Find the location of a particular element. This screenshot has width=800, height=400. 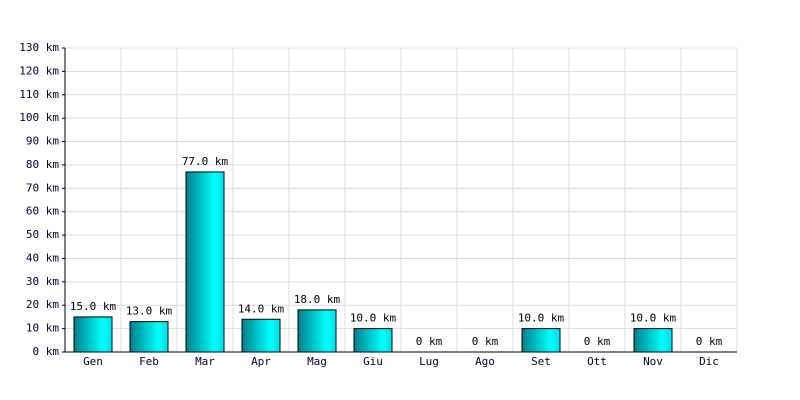

x-tick-label: Apr is located at coordinates (261, 361).